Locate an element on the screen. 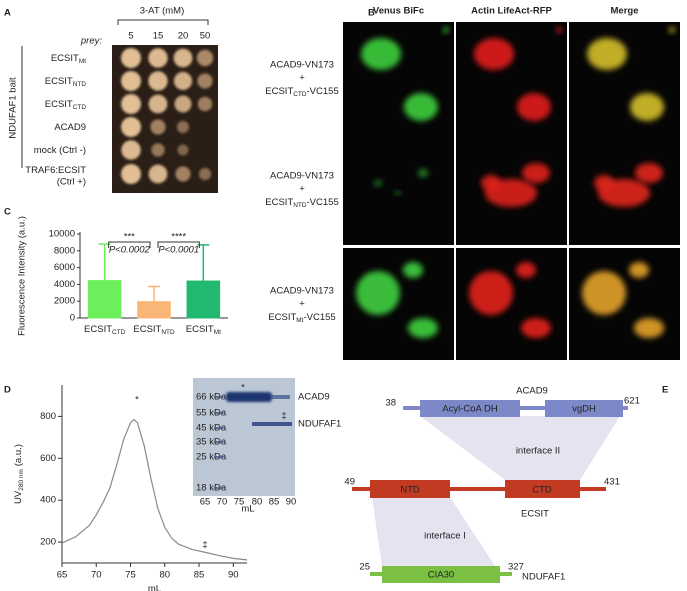 Image resolution: width=687 pixels, height=591 pixels. domain-label: vgDH is located at coordinates (584, 409).